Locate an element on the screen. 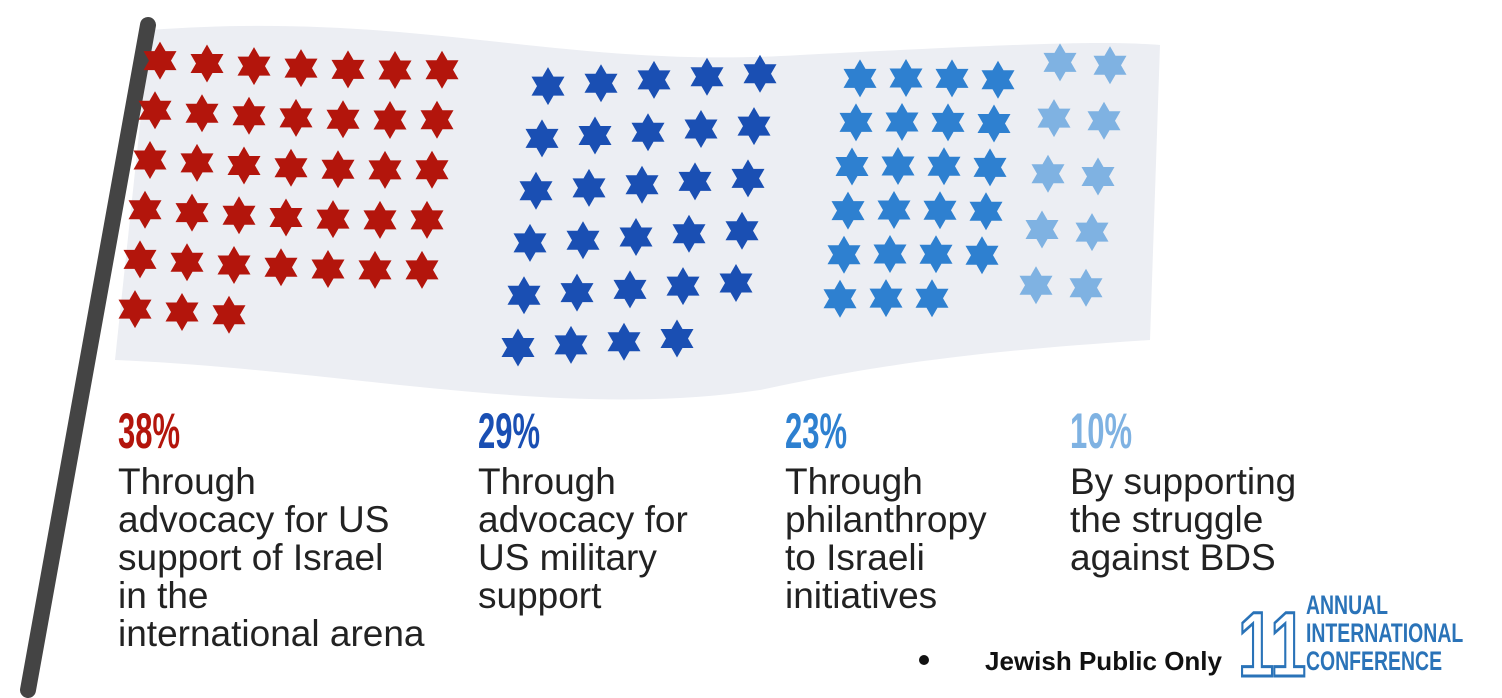  value-label: 10% is located at coordinates (1101, 430).